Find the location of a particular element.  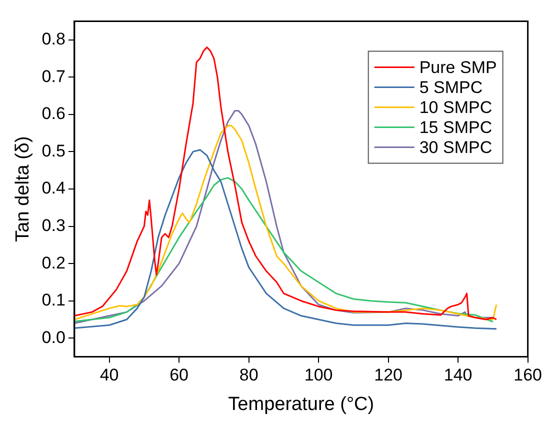

y-tick-label: 0.5 is located at coordinates (54, 150).